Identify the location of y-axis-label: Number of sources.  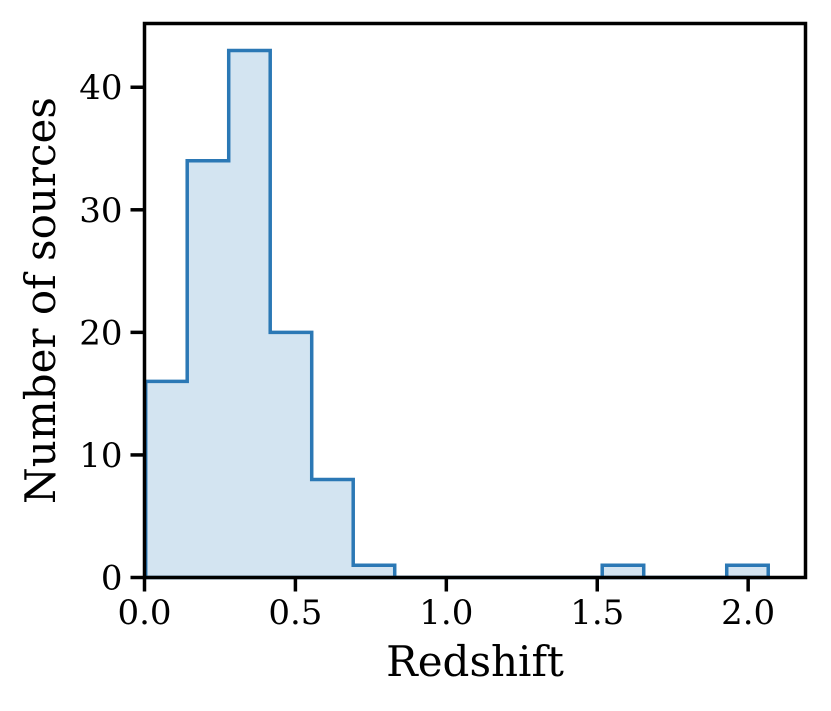
(40, 300).